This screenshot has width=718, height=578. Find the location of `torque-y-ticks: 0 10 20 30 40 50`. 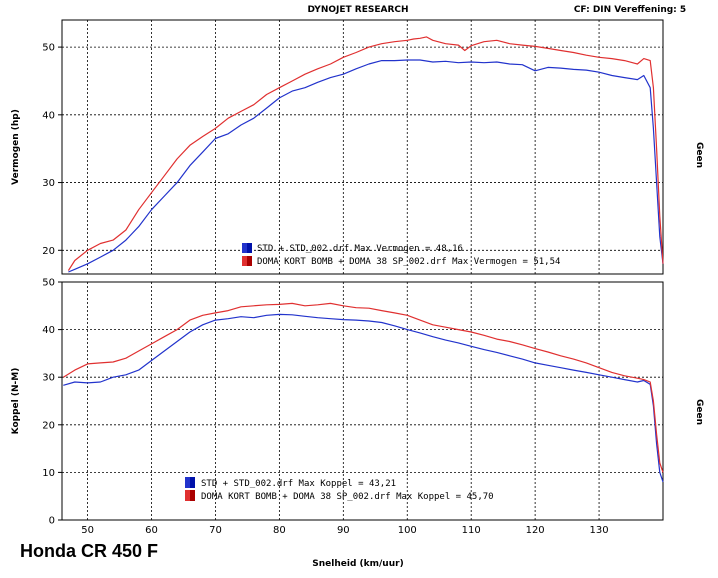

torque-y-ticks: 0 10 20 30 40 50 is located at coordinates (52, 402).